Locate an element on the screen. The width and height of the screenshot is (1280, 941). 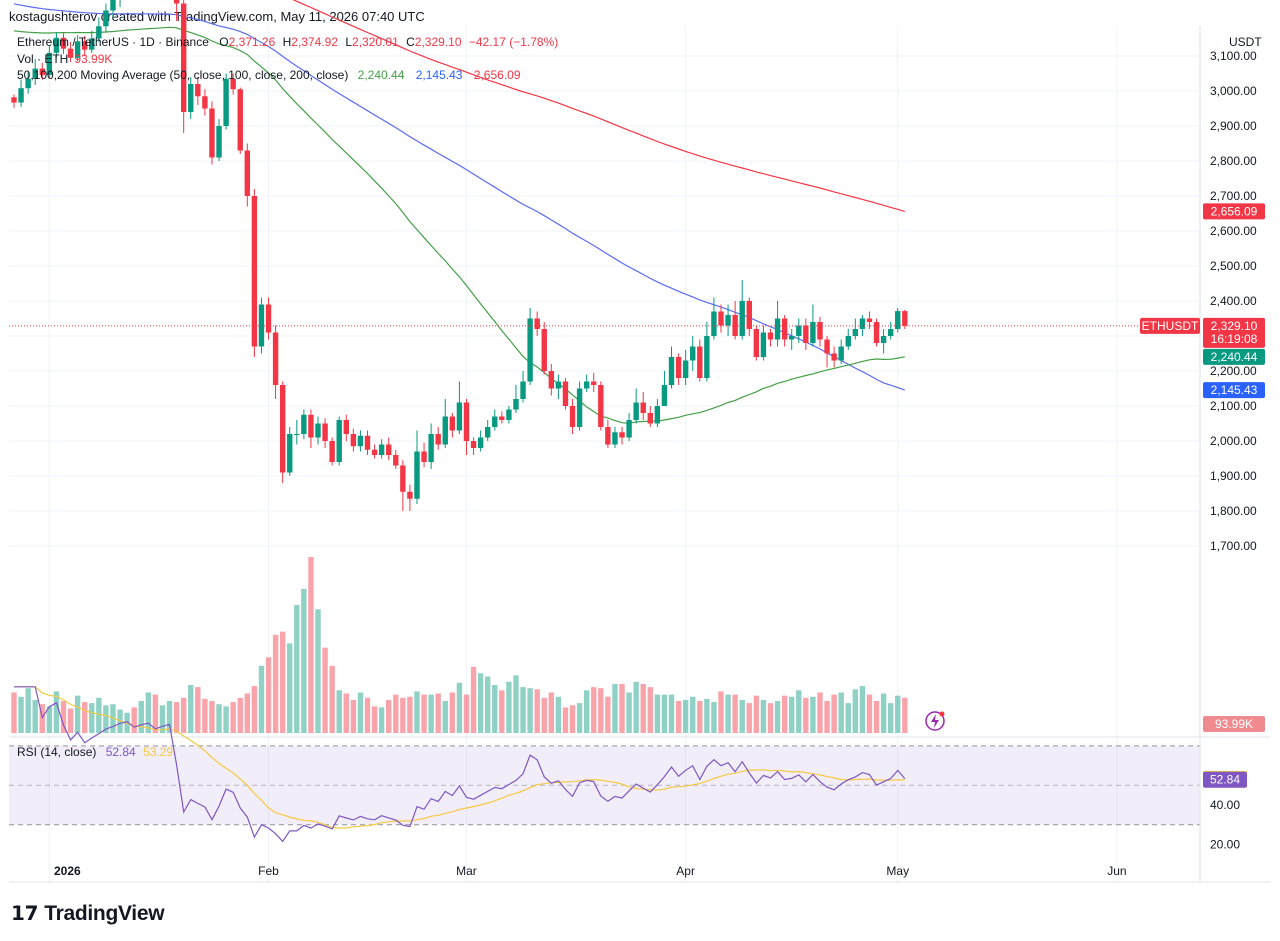
price-tick-label: 3,000.00 is located at coordinates (1233, 91).